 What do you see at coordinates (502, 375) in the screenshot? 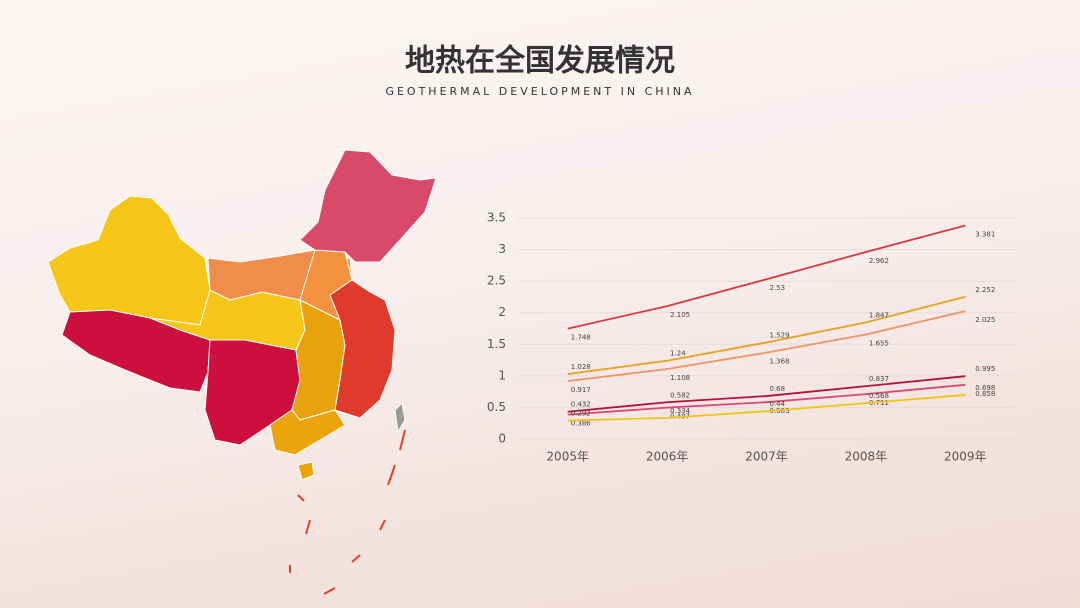
I see `y-tick-label: 1` at bounding box center [502, 375].